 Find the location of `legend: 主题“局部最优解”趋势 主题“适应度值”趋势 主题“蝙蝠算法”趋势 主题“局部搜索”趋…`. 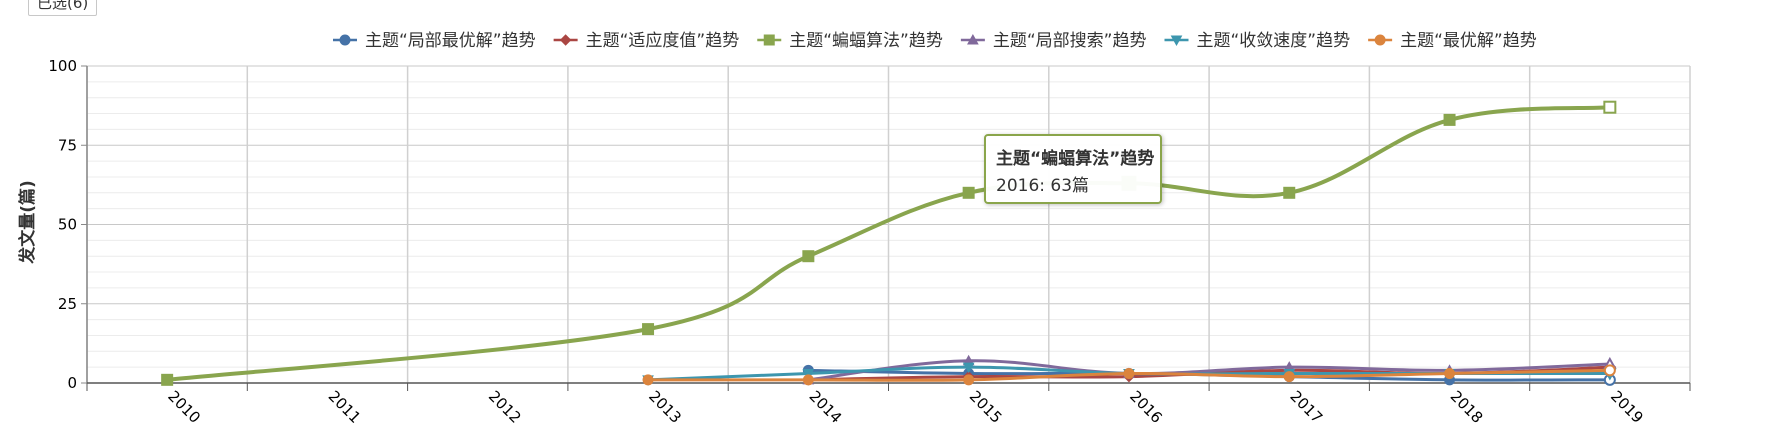

legend: 主题“局部最优解”趋势 主题“适应度值”趋势 主题“蝙蝠算法”趋势 主题“局部搜索”趋… is located at coordinates (935, 41).